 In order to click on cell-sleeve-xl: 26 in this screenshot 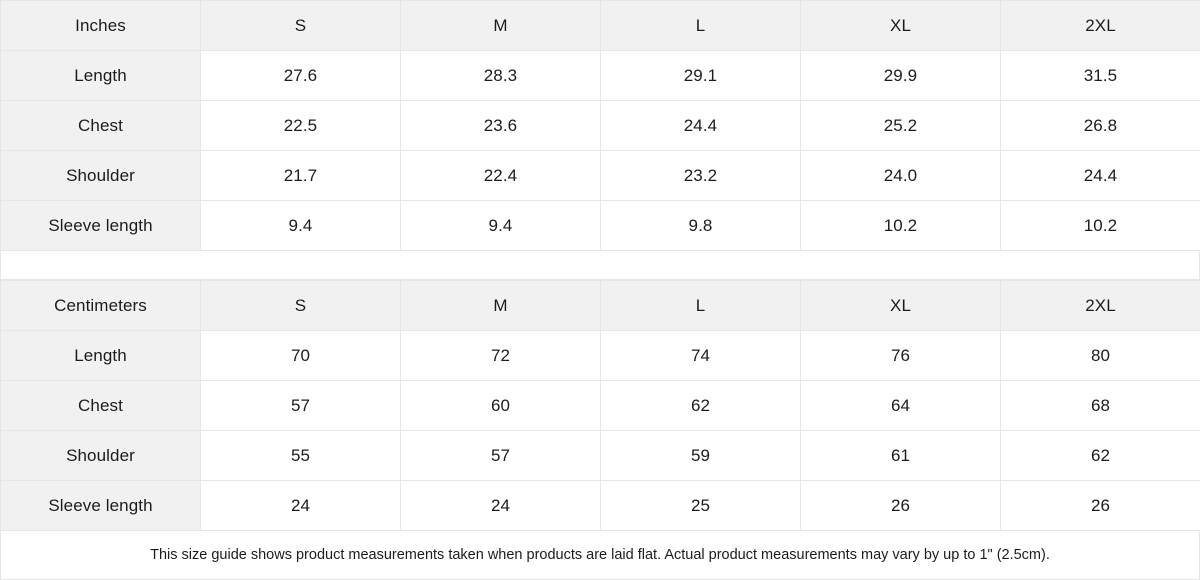, I will do `click(900, 506)`.